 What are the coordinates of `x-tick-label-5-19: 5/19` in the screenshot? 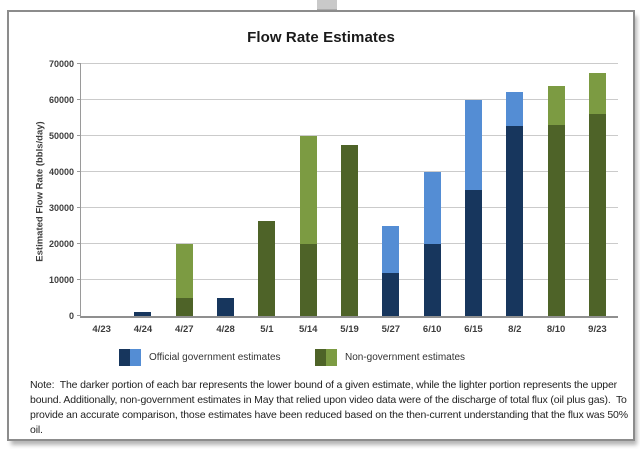 It's located at (349, 329).